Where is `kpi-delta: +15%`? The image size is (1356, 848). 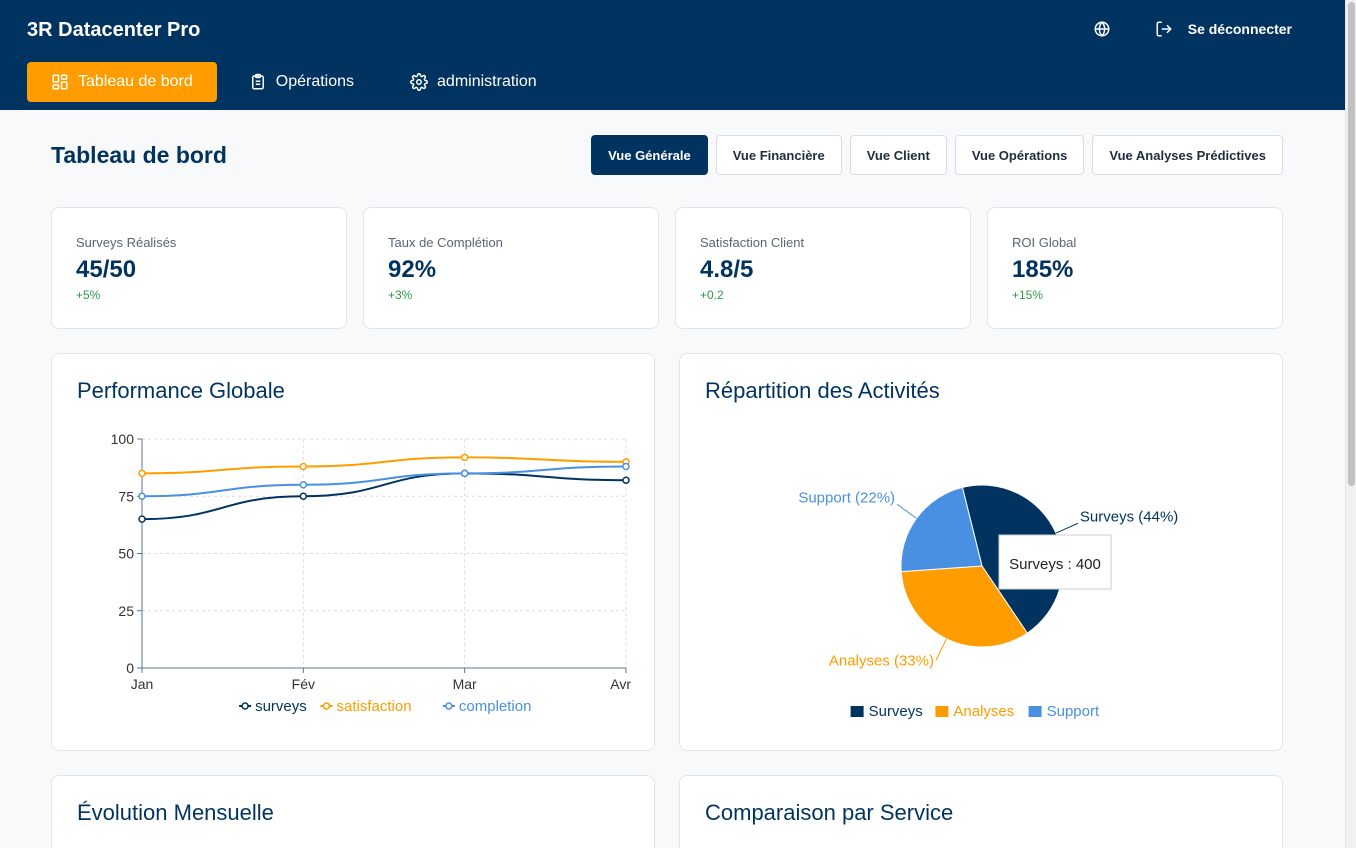 kpi-delta: +15% is located at coordinates (1028, 295).